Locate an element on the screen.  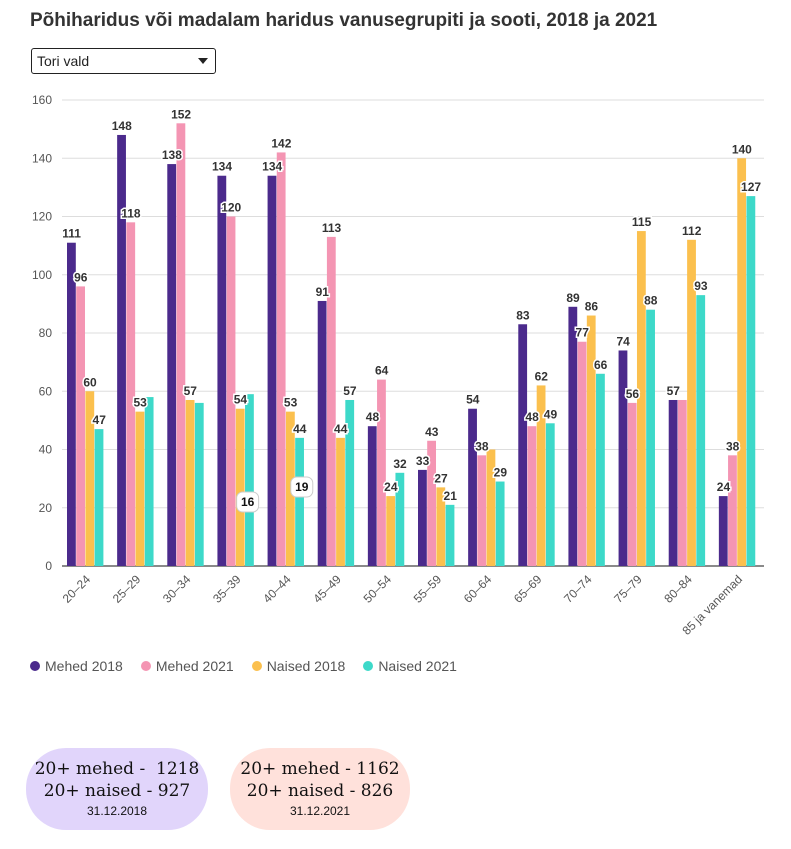
data-label: 27 is located at coordinates (441, 478).